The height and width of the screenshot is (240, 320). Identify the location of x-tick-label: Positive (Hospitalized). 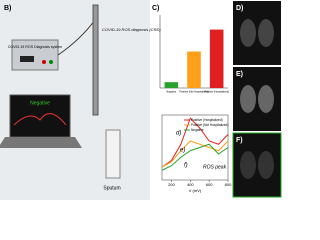
(216, 92).